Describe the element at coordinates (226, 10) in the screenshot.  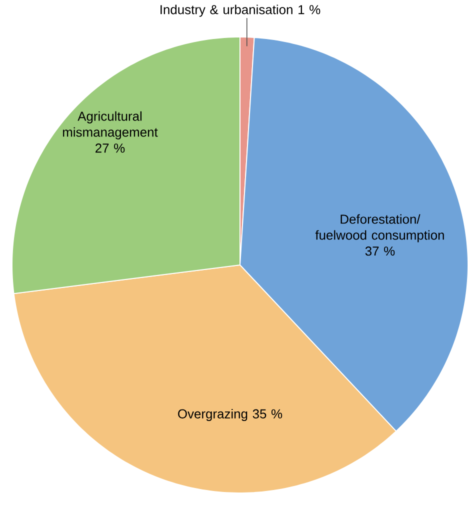
I see `slice-label: Industry & urbanisation` at that location.